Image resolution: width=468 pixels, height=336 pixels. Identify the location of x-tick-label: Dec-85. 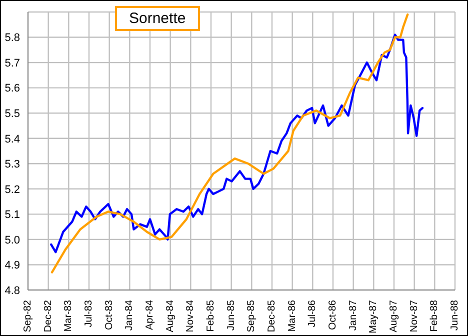
(272, 316).